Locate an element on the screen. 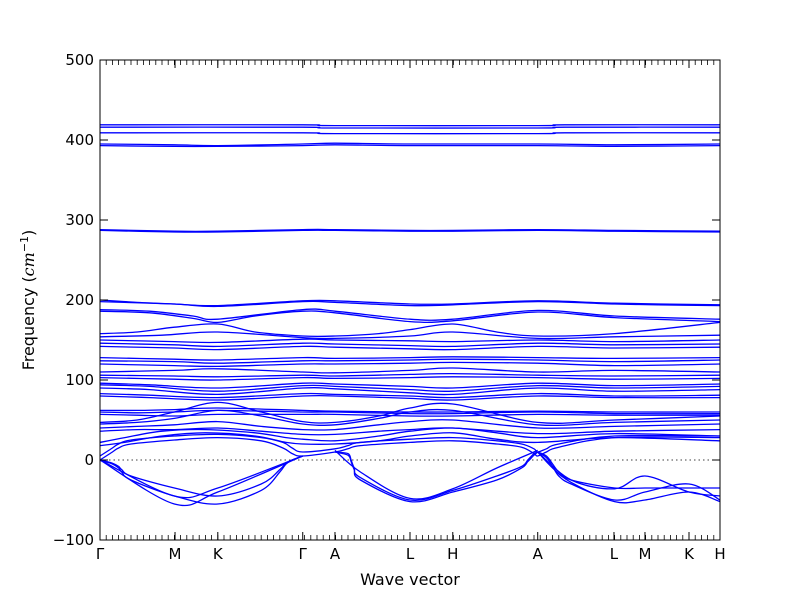 This screenshot has height=600, width=800. y-axis-title: Frequency (cm−1) is located at coordinates (28, 300).